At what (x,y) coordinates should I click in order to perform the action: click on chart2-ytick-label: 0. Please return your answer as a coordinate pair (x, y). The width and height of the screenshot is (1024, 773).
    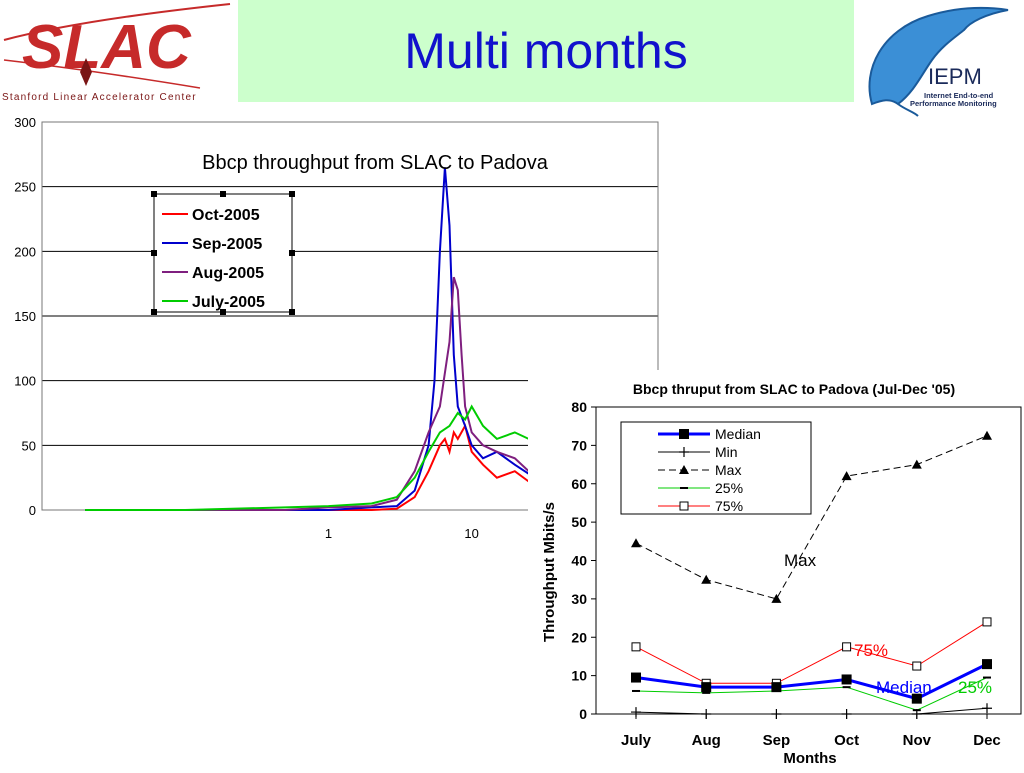
    Looking at the image, I should click on (583, 714).